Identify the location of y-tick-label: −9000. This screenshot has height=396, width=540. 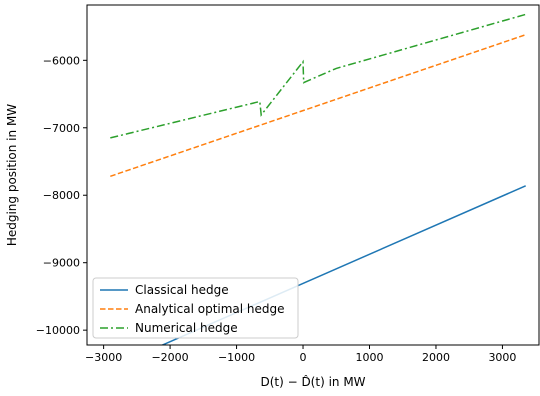
(61, 263).